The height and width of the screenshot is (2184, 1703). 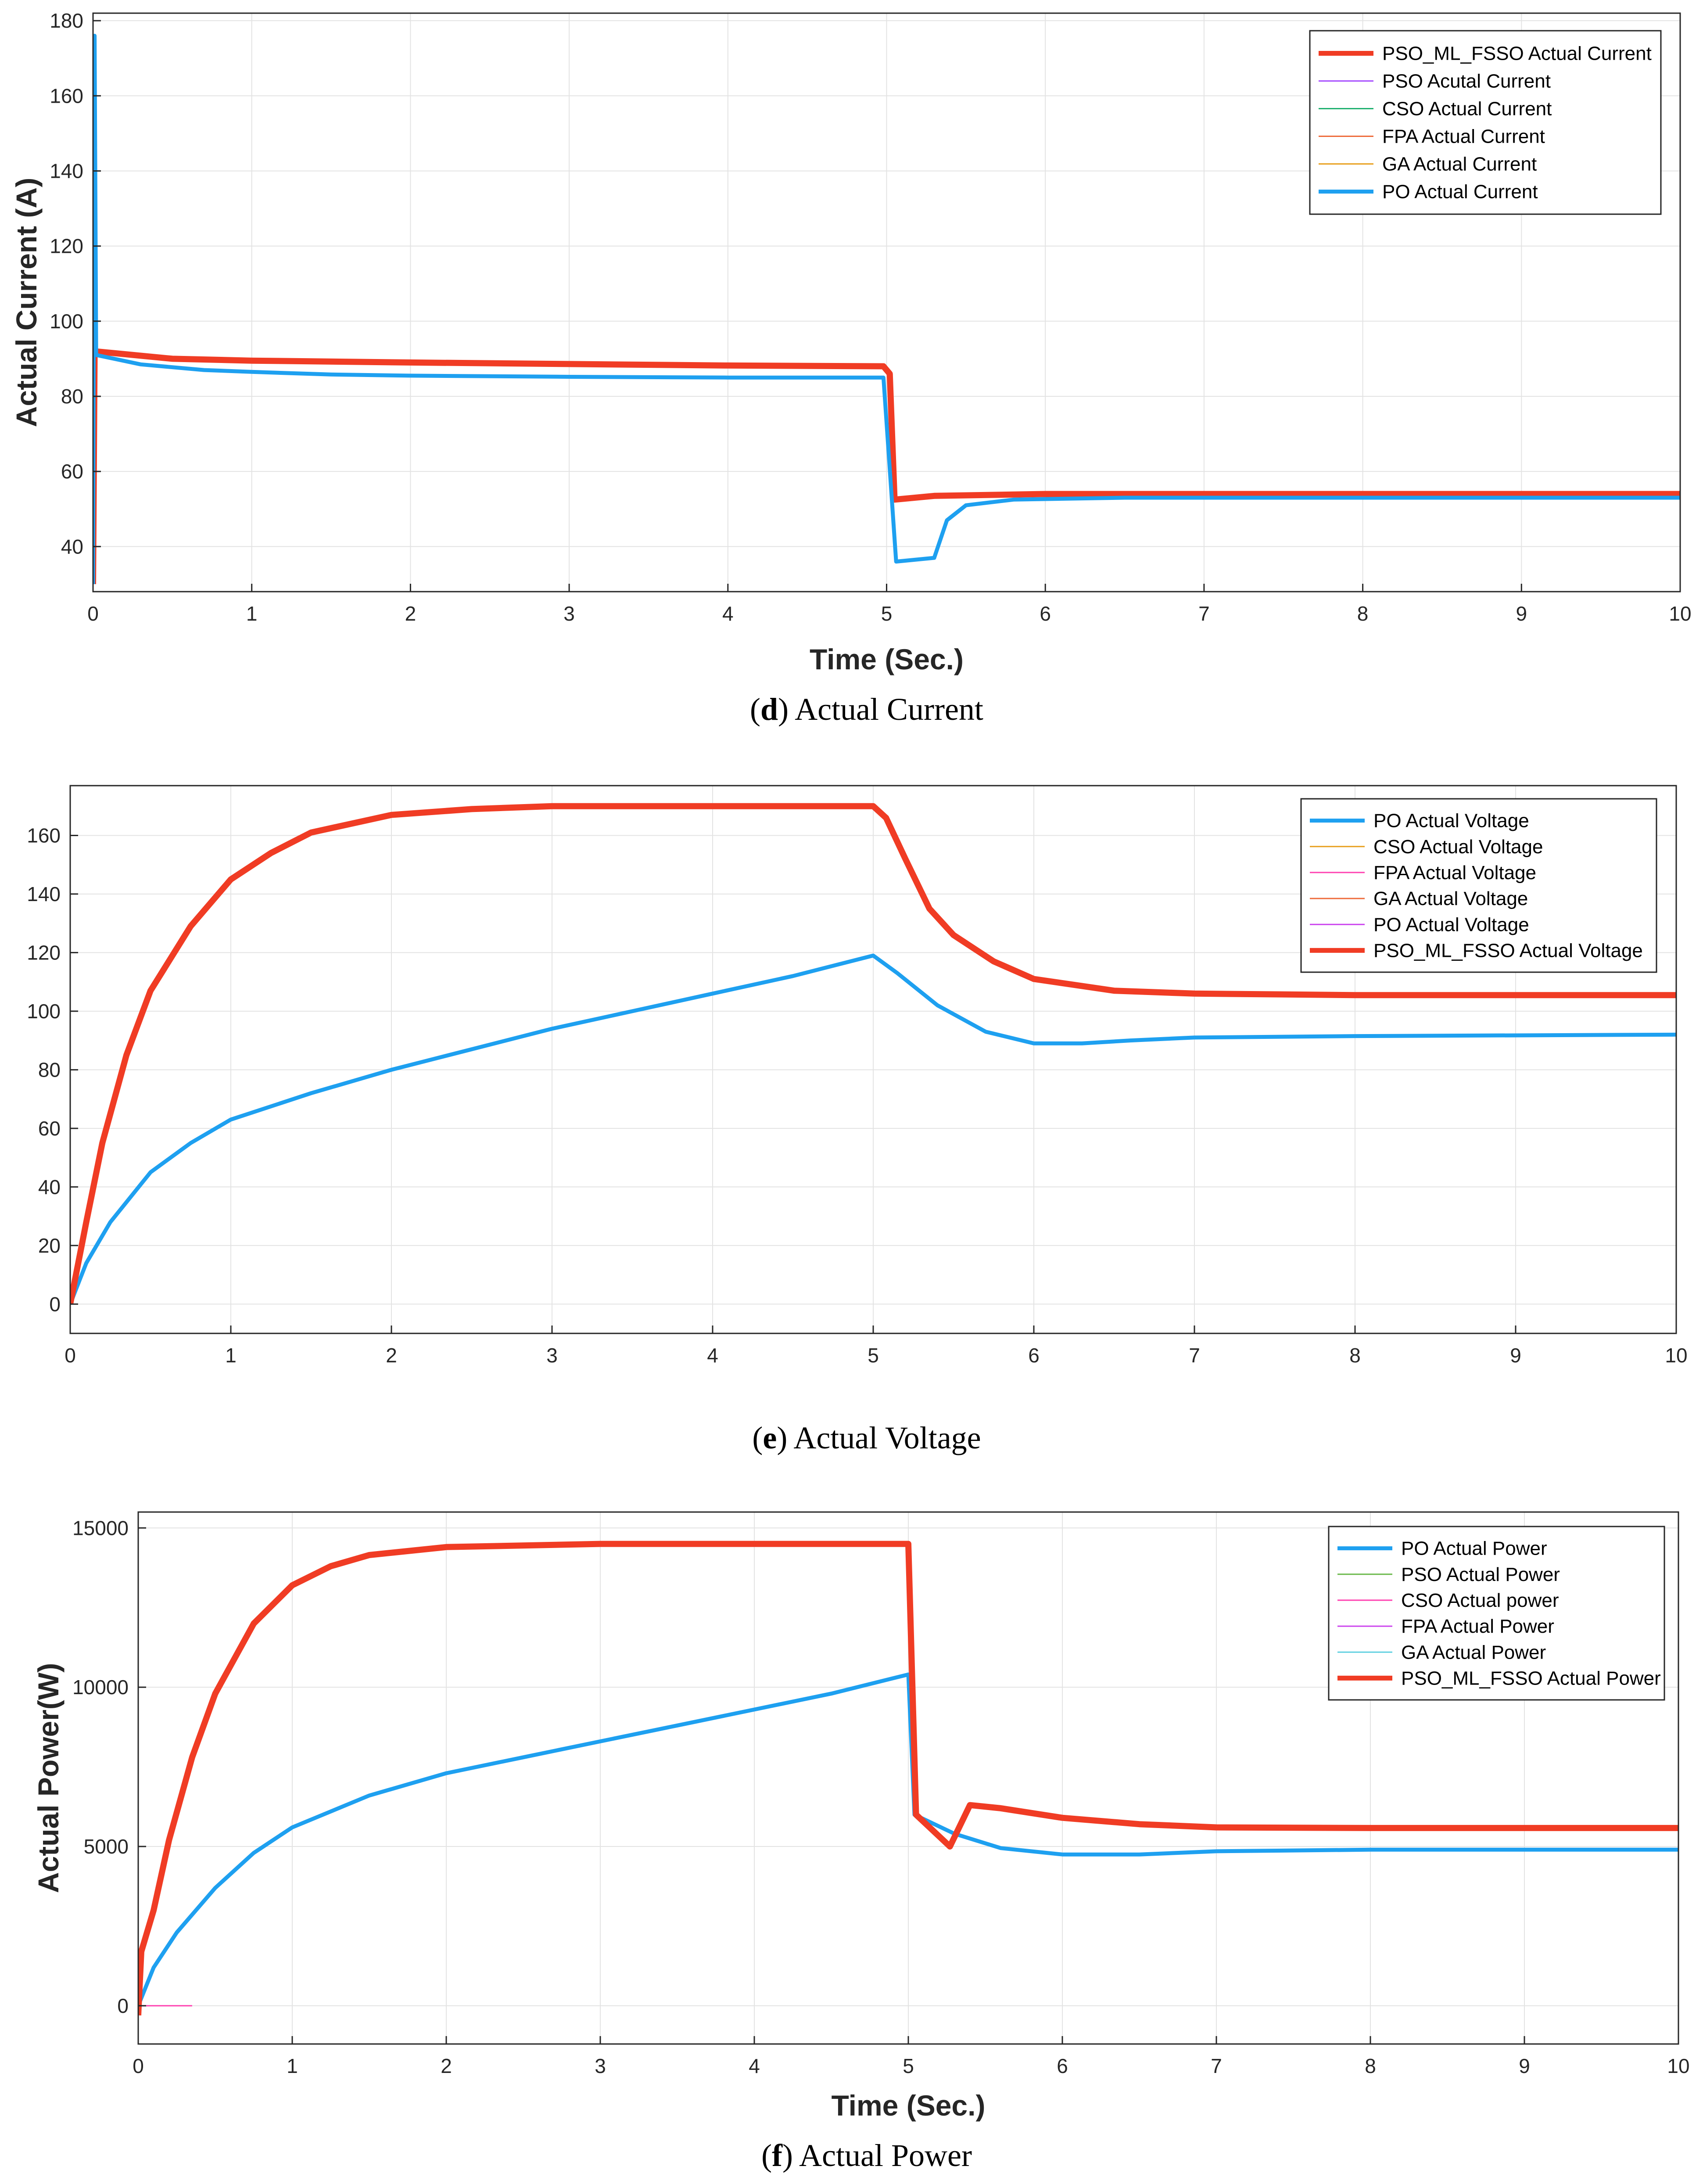 I want to click on series-line-pso-ml-fsso-actual-current, so click(x=886, y=466).